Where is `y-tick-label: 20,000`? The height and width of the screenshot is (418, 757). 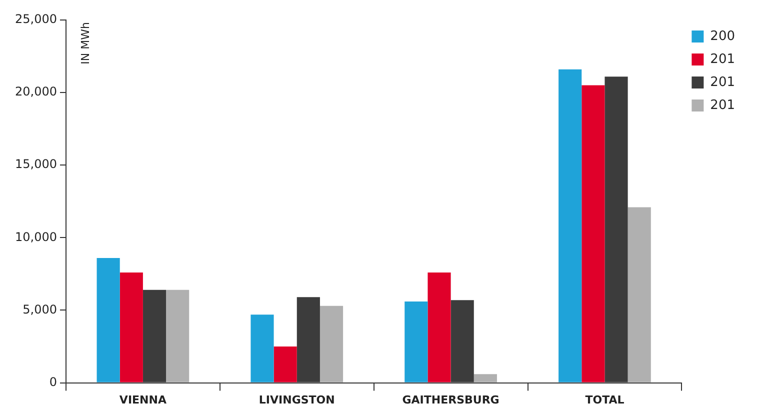
y-tick-label: 20,000 is located at coordinates (35, 91).